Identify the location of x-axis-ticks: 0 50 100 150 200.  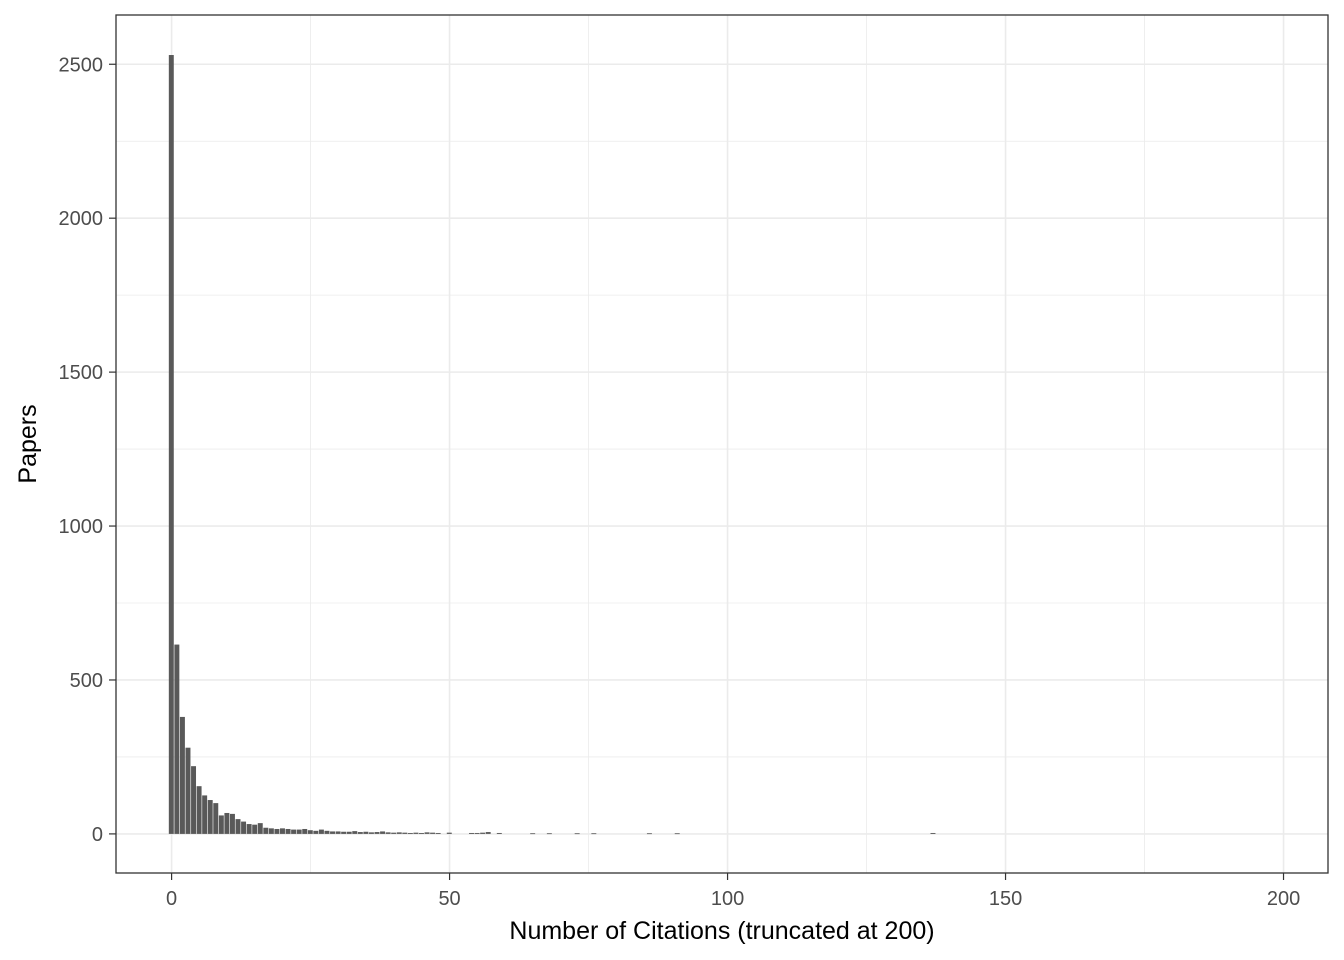
(733, 891).